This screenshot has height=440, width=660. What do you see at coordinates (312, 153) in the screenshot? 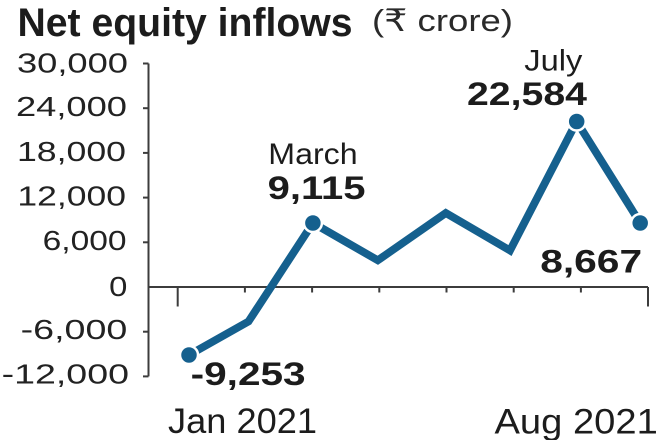
I see `svg-text: March` at bounding box center [312, 153].